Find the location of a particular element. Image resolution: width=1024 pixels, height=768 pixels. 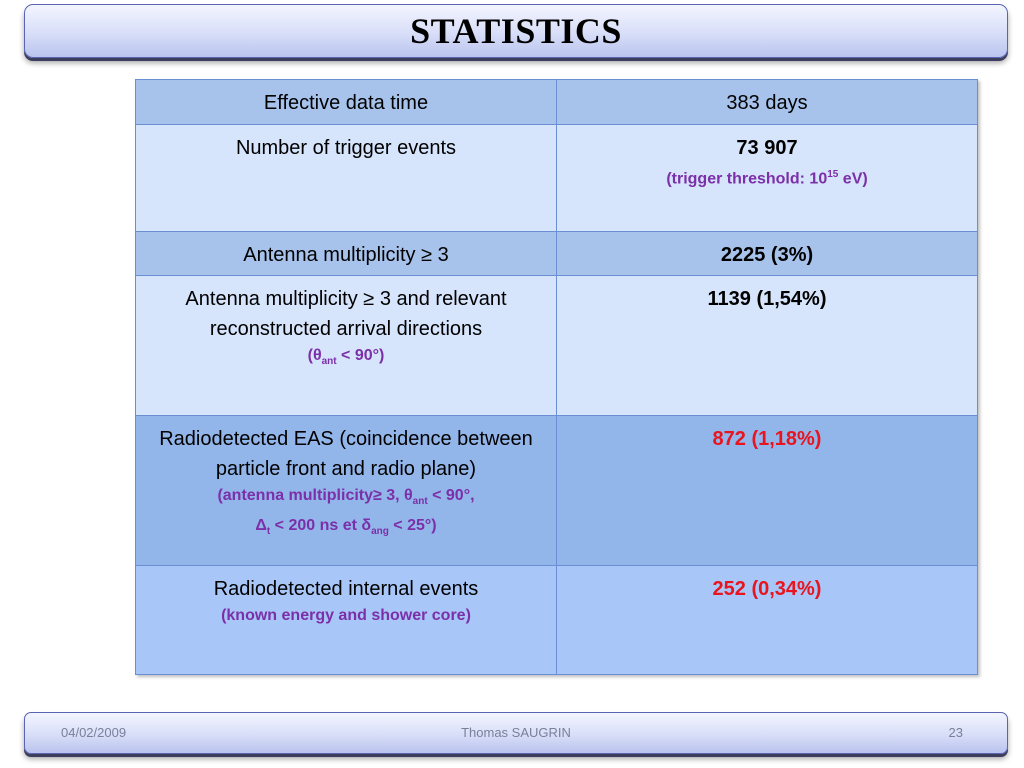

note-text: (trigger threshold: 10 is located at coordinates (747, 179).